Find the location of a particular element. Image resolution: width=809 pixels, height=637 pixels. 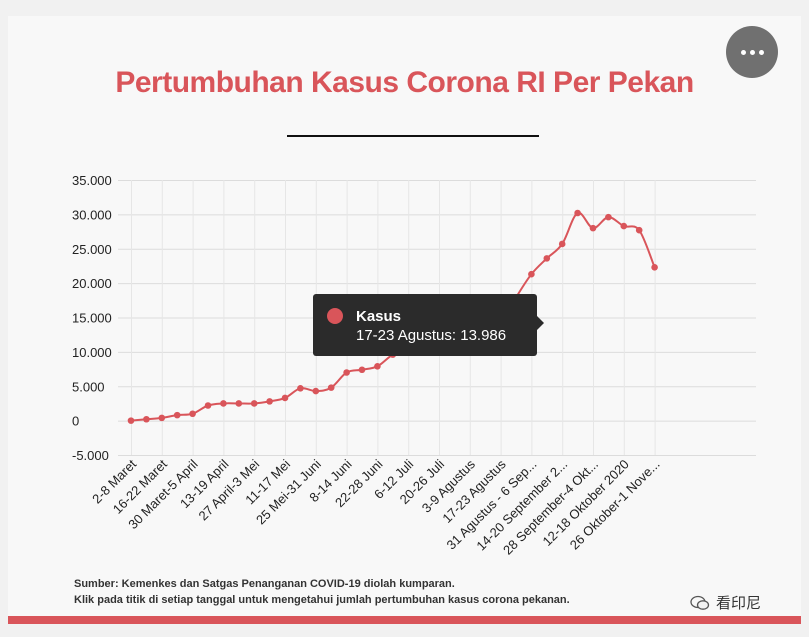

data-tooltip: Kasus 17-23 Agustus: 13.986 is located at coordinates (428, 325).